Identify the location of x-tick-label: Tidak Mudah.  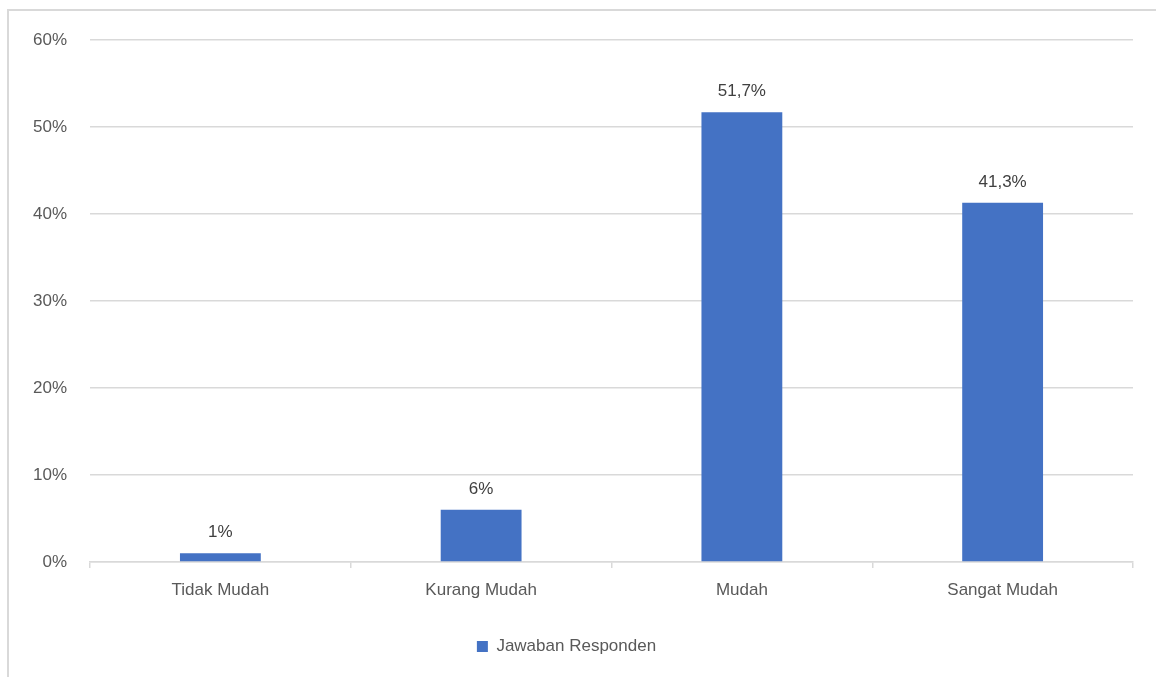
(220, 589).